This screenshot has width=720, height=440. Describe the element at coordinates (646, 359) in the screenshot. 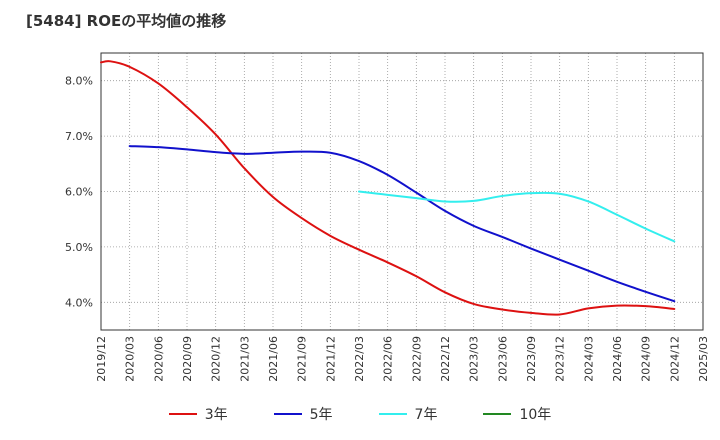

I see `x-tick-label: 2024/09` at that location.